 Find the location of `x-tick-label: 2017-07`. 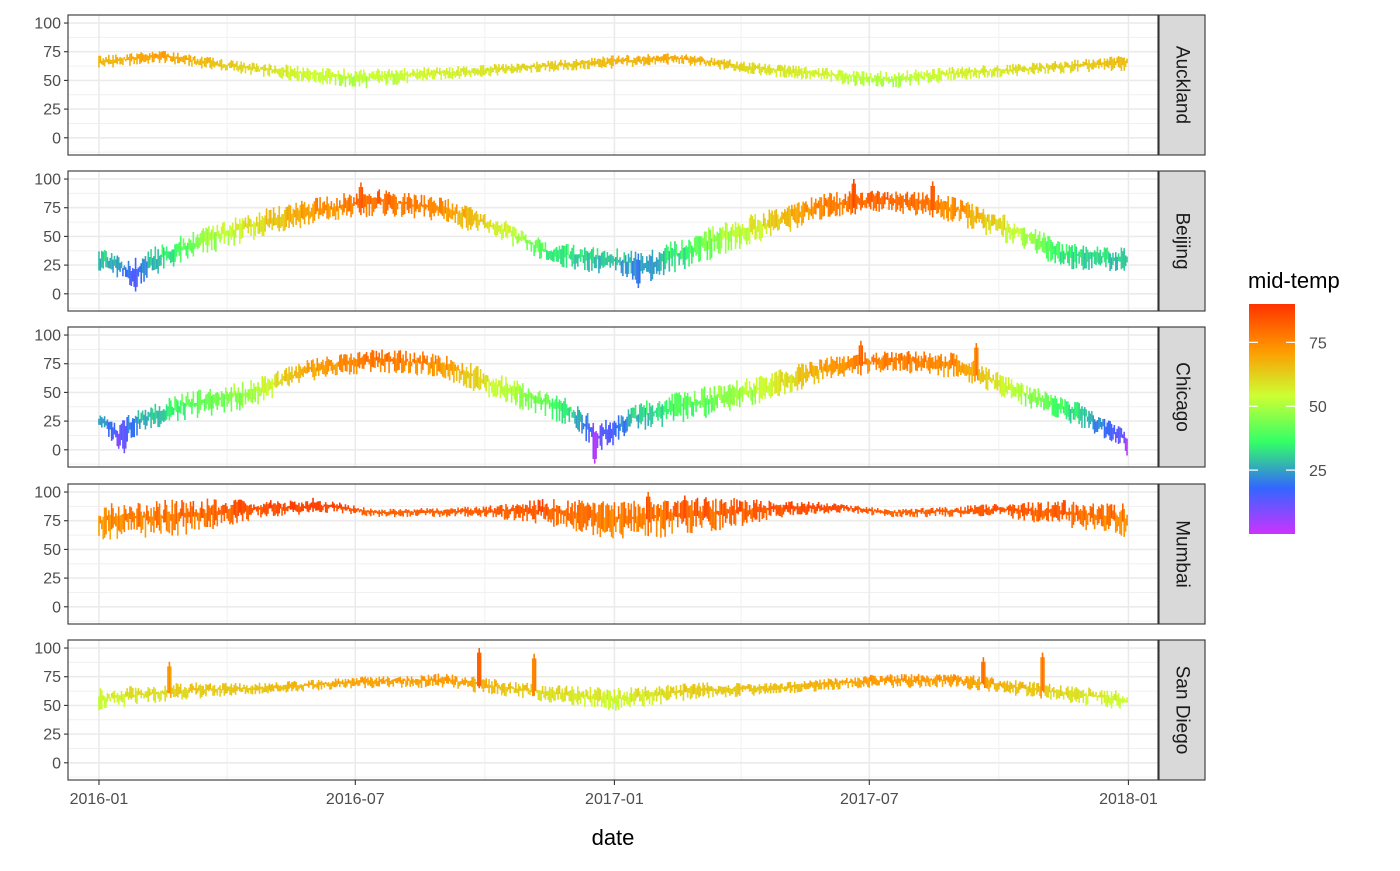

x-tick-label: 2017-07 is located at coordinates (869, 799).